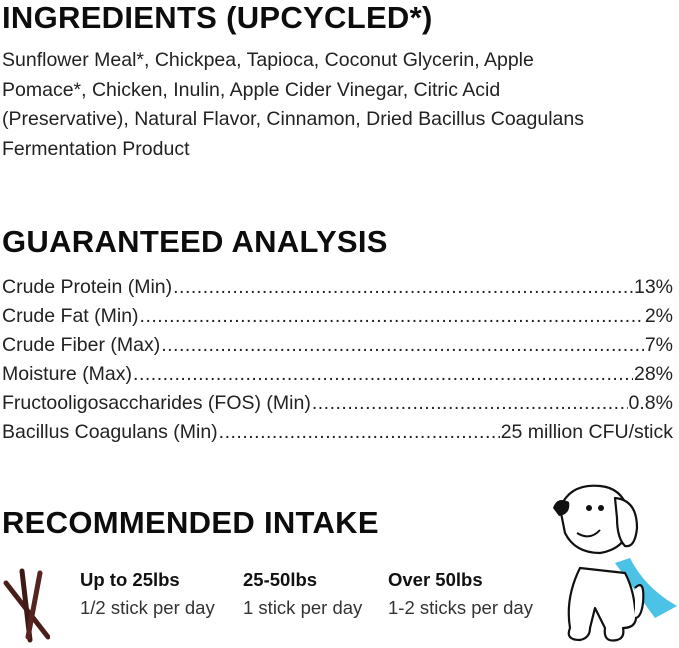  What do you see at coordinates (460, 607) in the screenshot?
I see `intake-amount: 1-2 sticks per day` at bounding box center [460, 607].